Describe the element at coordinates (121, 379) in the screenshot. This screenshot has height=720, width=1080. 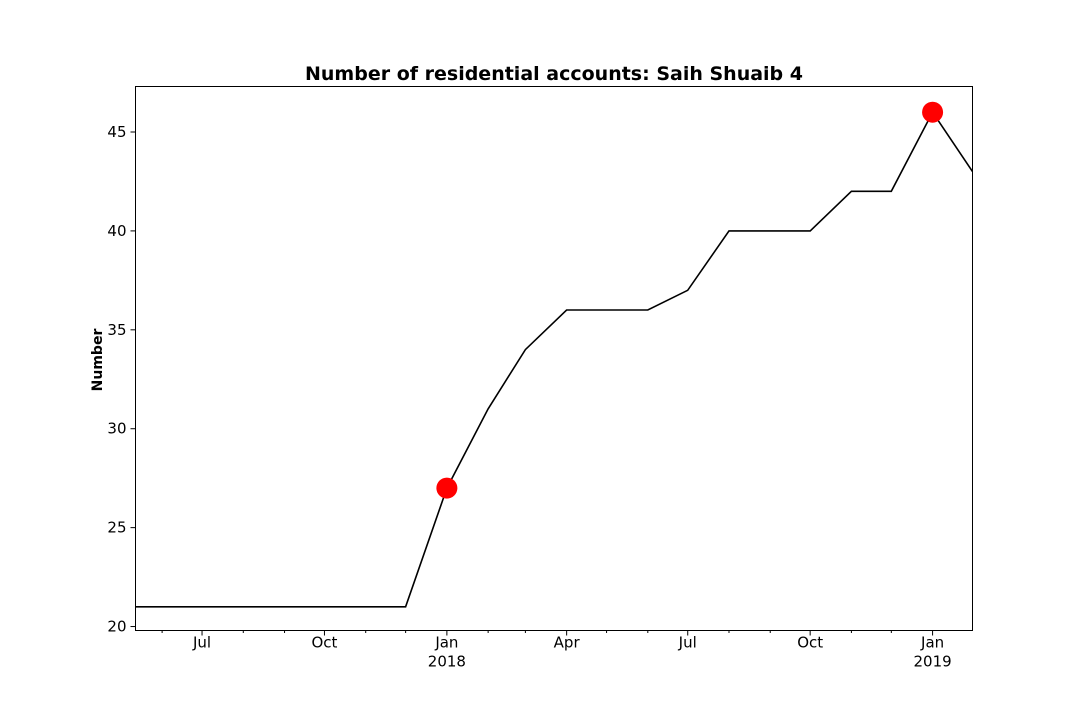
I see `y-axis: 20 25 30 35 40 45` at that location.